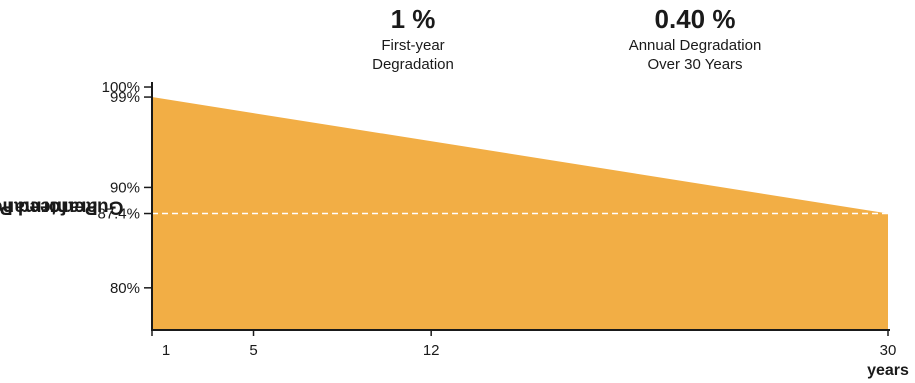 This screenshot has height=383, width=915. I want to click on first-year-caption-line1: First-year, so click(413, 45).